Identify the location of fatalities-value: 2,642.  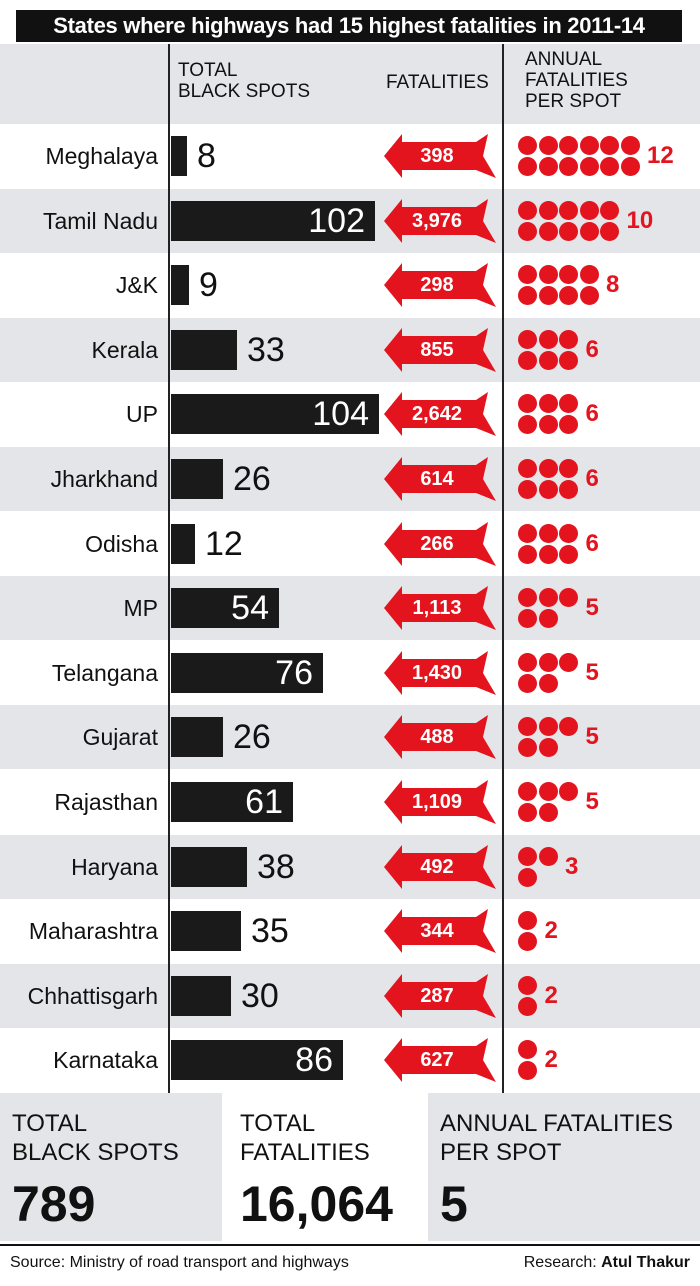
(437, 414).